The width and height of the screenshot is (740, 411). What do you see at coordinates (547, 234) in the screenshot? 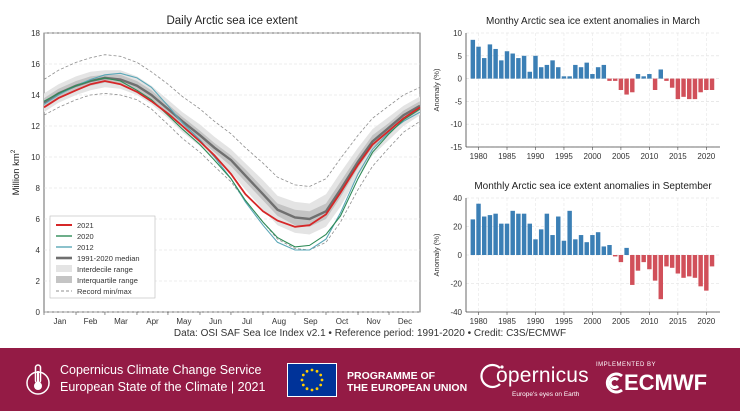
I see `september-bar-1992` at bounding box center [547, 234].